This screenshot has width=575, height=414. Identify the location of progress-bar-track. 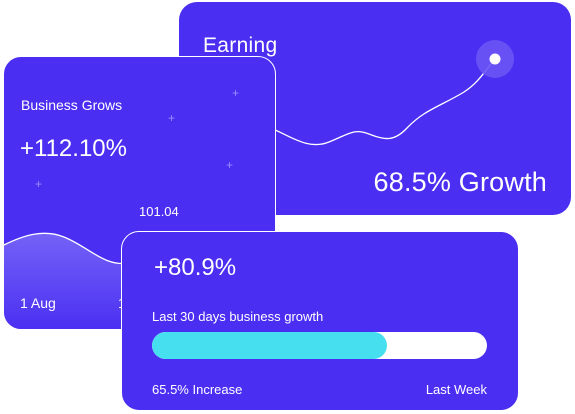
(319, 345).